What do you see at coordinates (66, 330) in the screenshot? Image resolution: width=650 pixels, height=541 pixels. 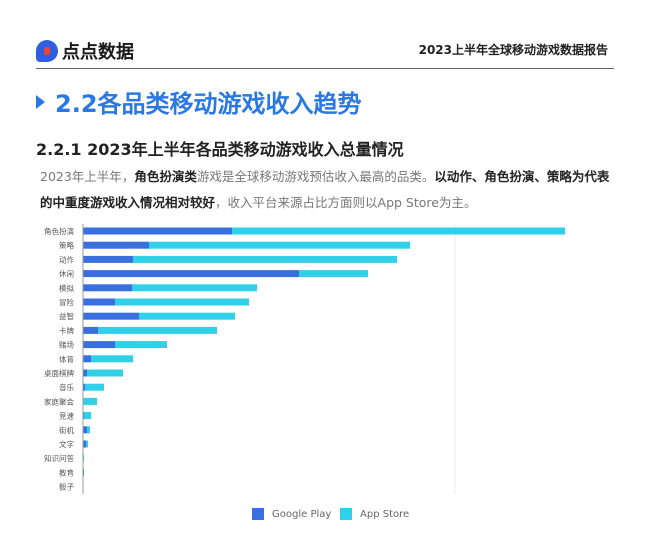 I see `category-label: 卡牌` at bounding box center [66, 330].